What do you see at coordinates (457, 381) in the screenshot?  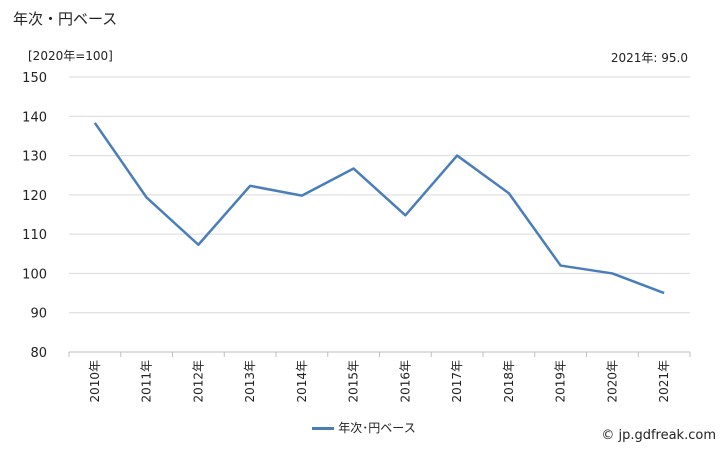 I see `x-tick-label: 2017年` at bounding box center [457, 381].